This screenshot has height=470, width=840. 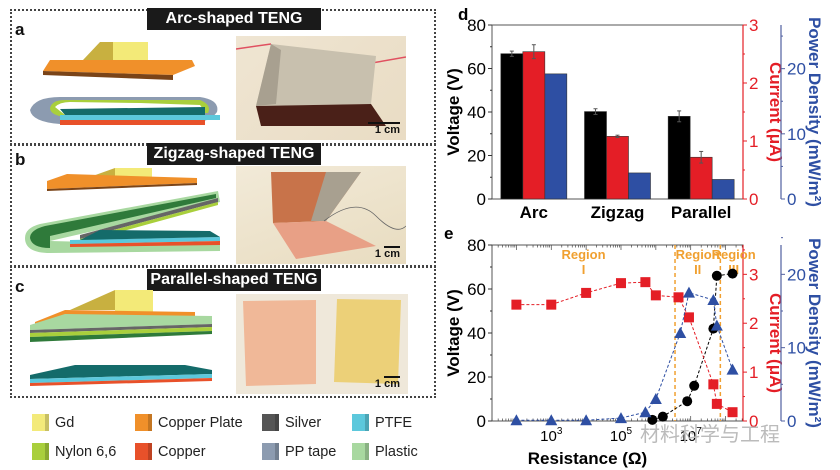 I want to click on x-tick-label: 10⁷, so click(x=691, y=435).